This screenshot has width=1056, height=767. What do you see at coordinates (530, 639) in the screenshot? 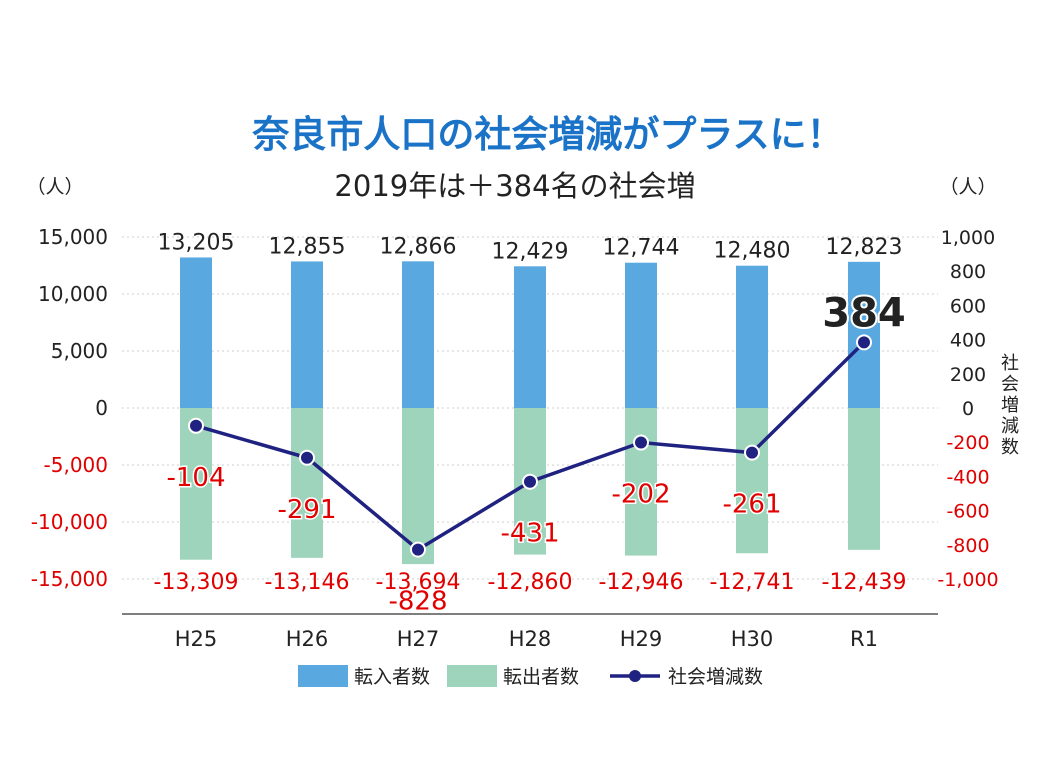
I see `category-label: H28` at bounding box center [530, 639].